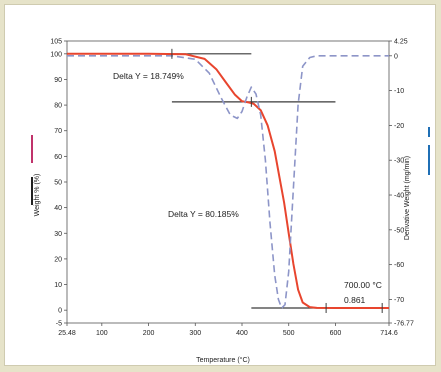 This screenshot has width=441, height=372. What do you see at coordinates (399, 196) in the screenshot?
I see `y-right-tick-label: -40` at bounding box center [399, 196].